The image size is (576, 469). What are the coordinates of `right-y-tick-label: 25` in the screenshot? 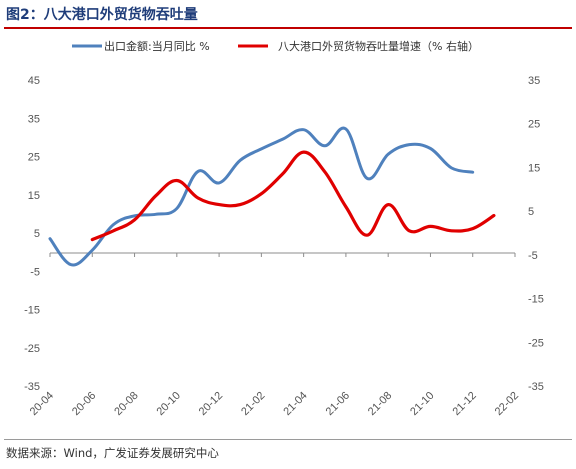 It's located at (534, 125).